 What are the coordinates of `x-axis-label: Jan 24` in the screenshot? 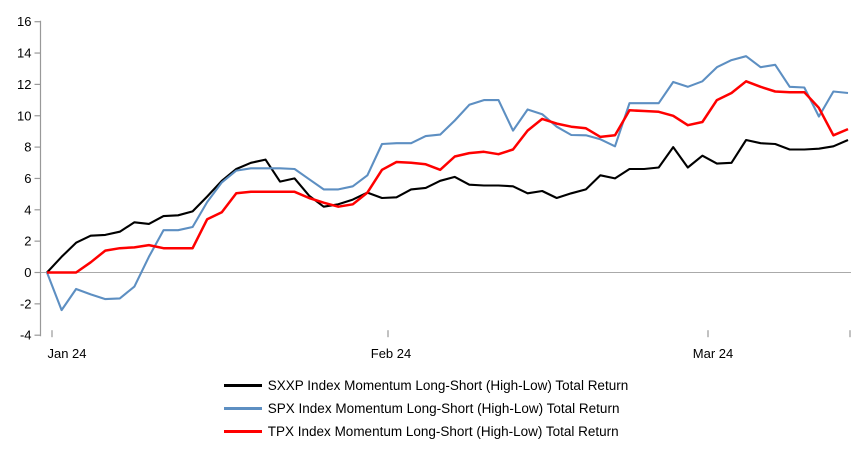 It's located at (66, 353).